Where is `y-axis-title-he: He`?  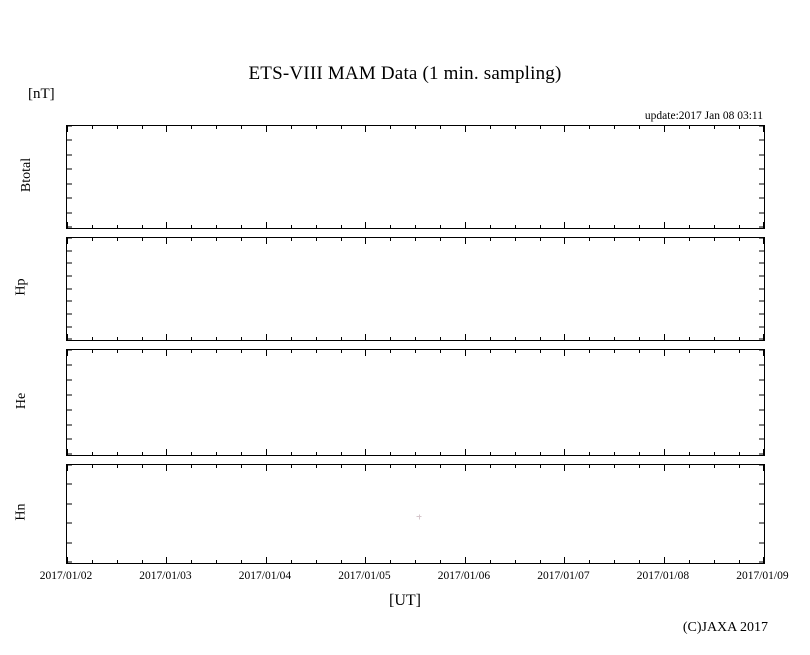
y-axis-title-he: He is located at coordinates (22, 400).